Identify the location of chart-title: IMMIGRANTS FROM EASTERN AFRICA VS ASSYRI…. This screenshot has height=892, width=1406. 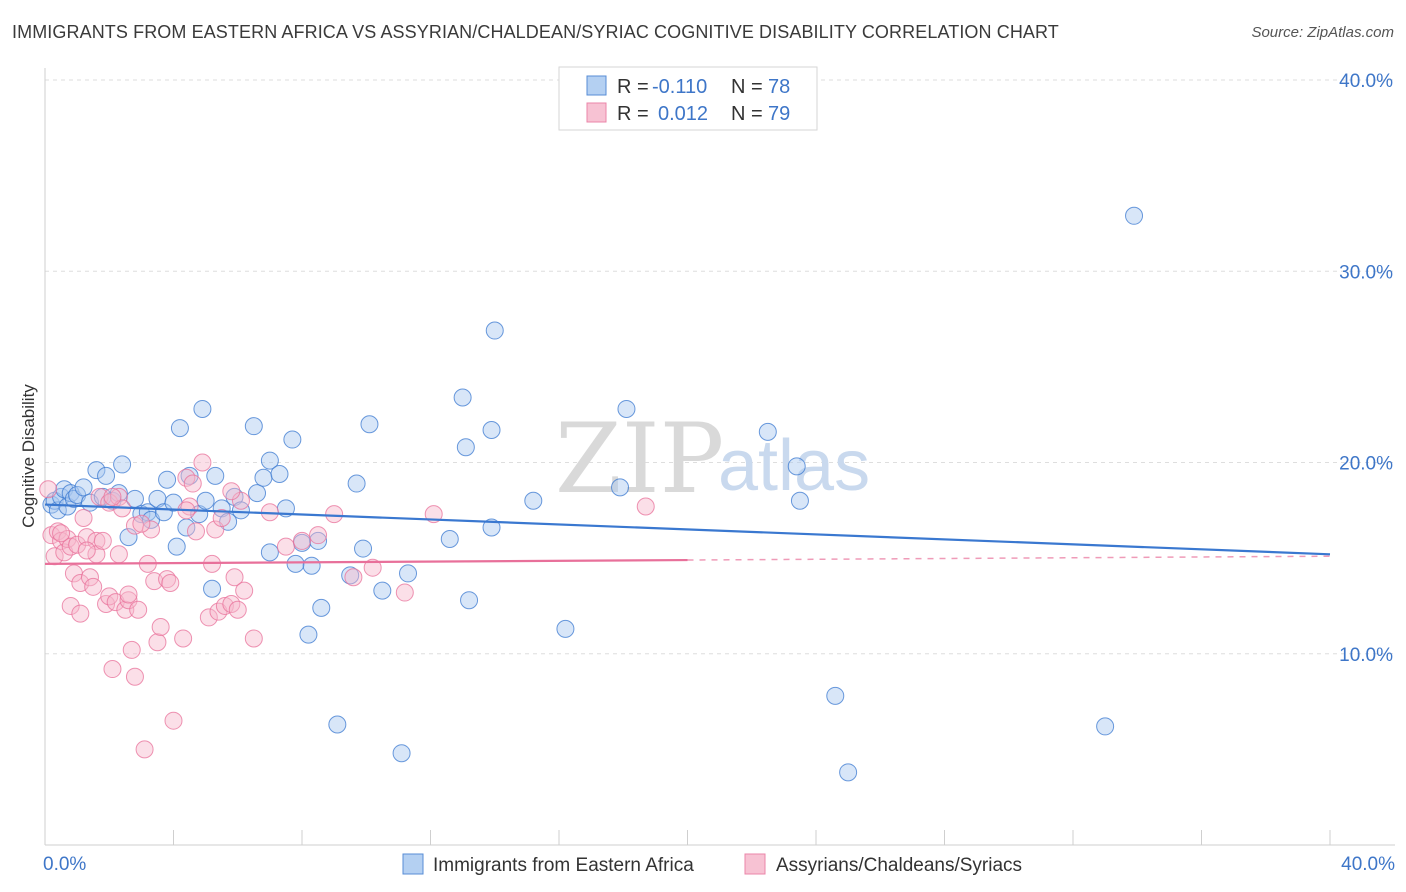
(535, 32).